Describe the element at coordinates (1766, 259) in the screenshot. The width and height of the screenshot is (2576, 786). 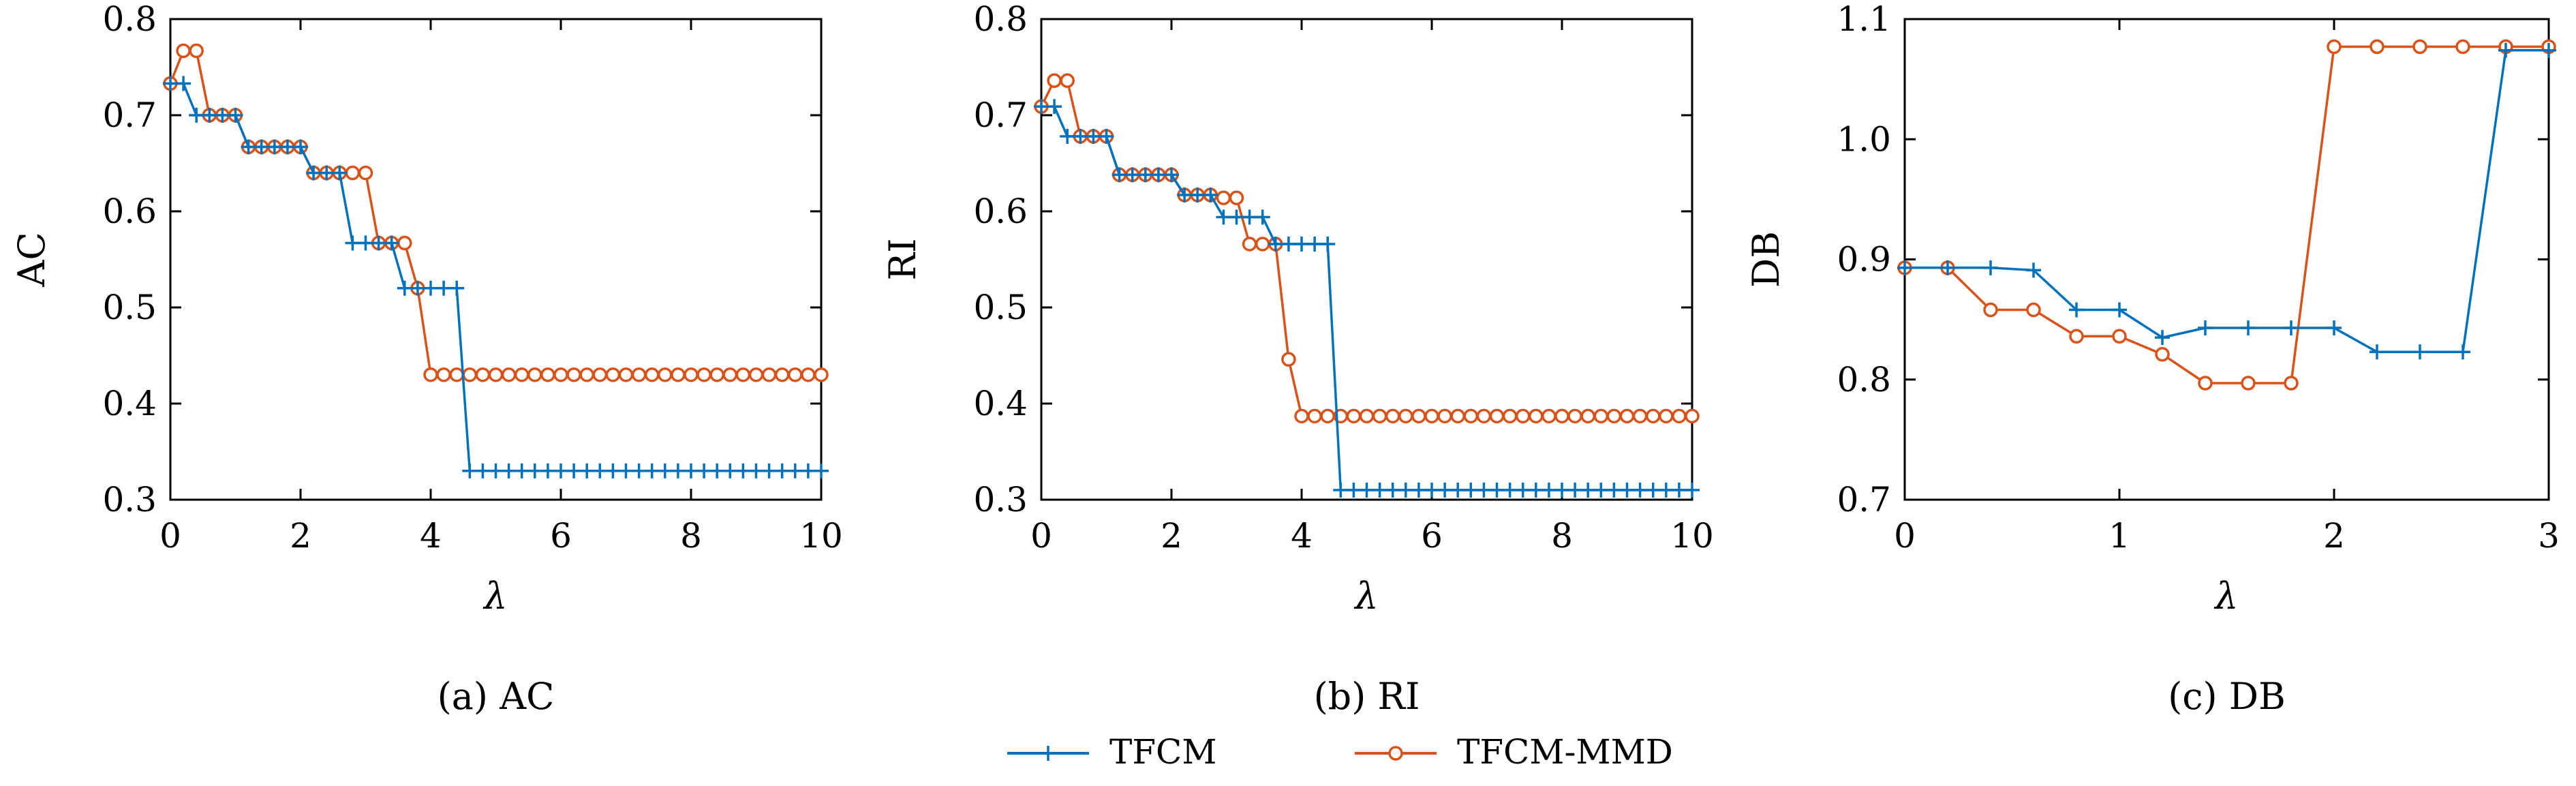
I see `y-axis-label: DB` at that location.